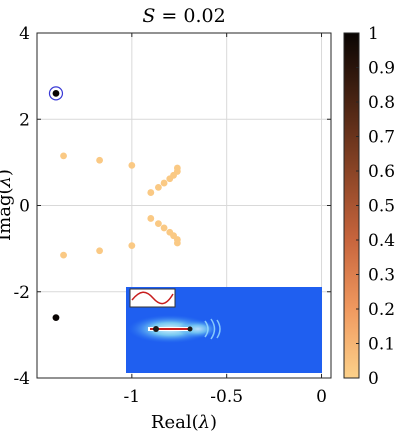  Describe the element at coordinates (224, 330) in the screenshot. I see `inset-panel` at that location.